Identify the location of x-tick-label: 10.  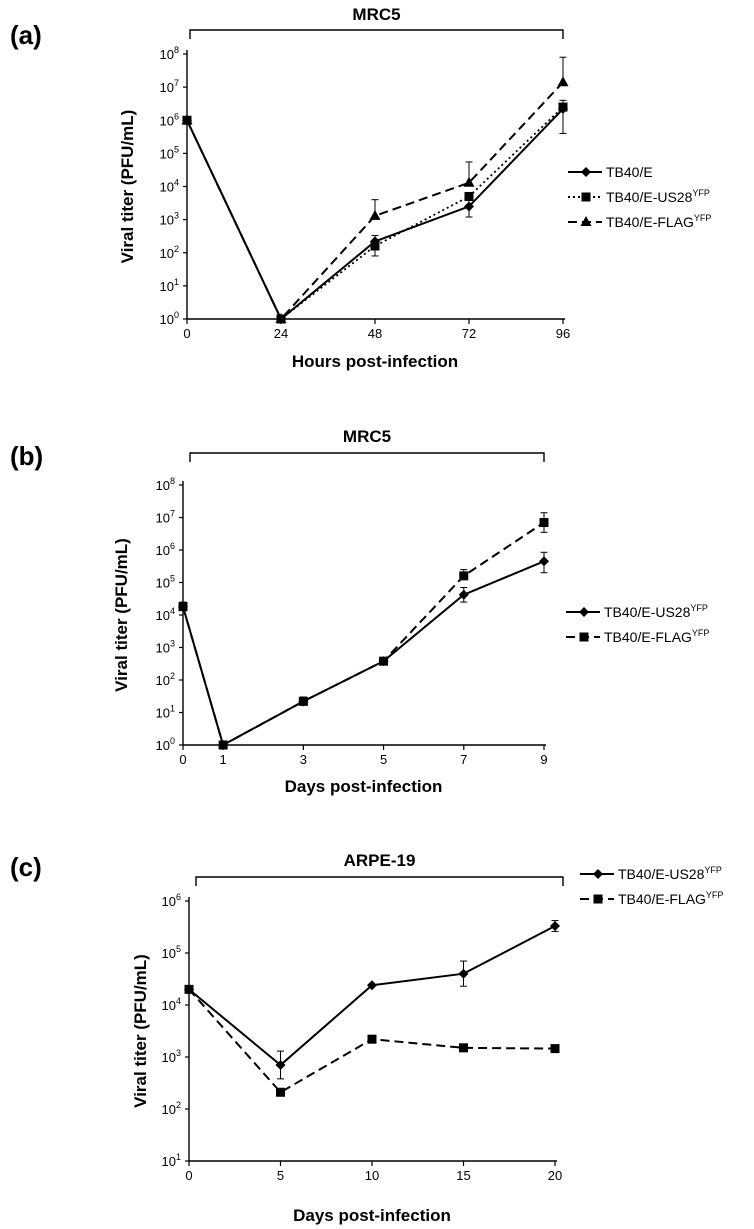
(372, 1175).